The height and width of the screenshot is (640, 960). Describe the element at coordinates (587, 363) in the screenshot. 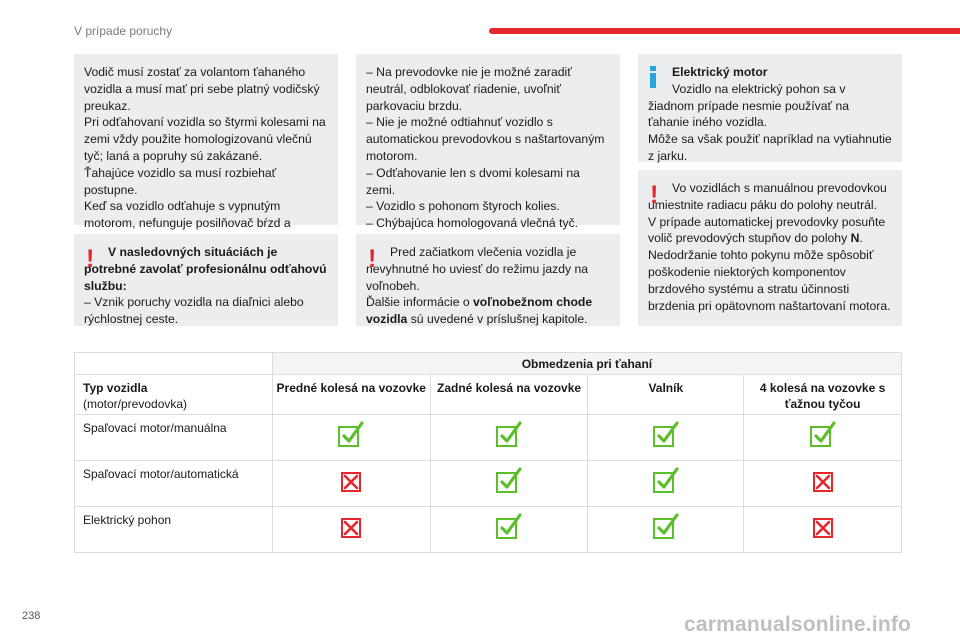

I see `table-title: Obmedzenia pri ťahaní` at that location.